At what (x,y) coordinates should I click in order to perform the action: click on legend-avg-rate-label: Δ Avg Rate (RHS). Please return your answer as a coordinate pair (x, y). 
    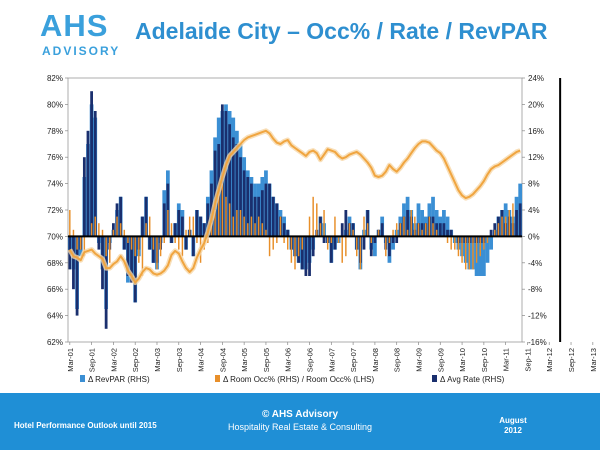
    Looking at the image, I should click on (472, 379).